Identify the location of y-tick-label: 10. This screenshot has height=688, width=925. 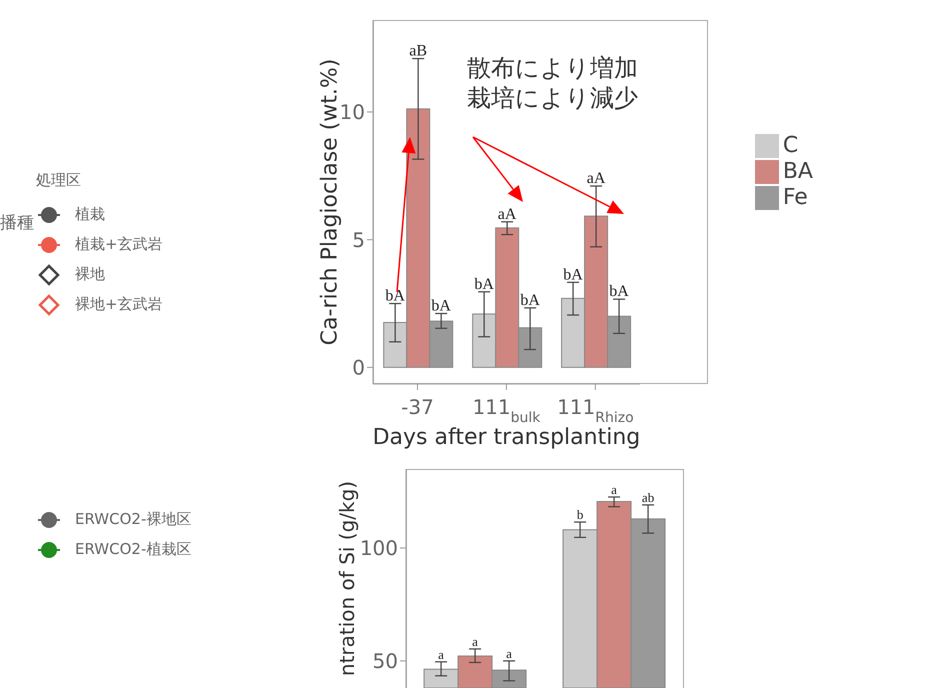
(352, 112).